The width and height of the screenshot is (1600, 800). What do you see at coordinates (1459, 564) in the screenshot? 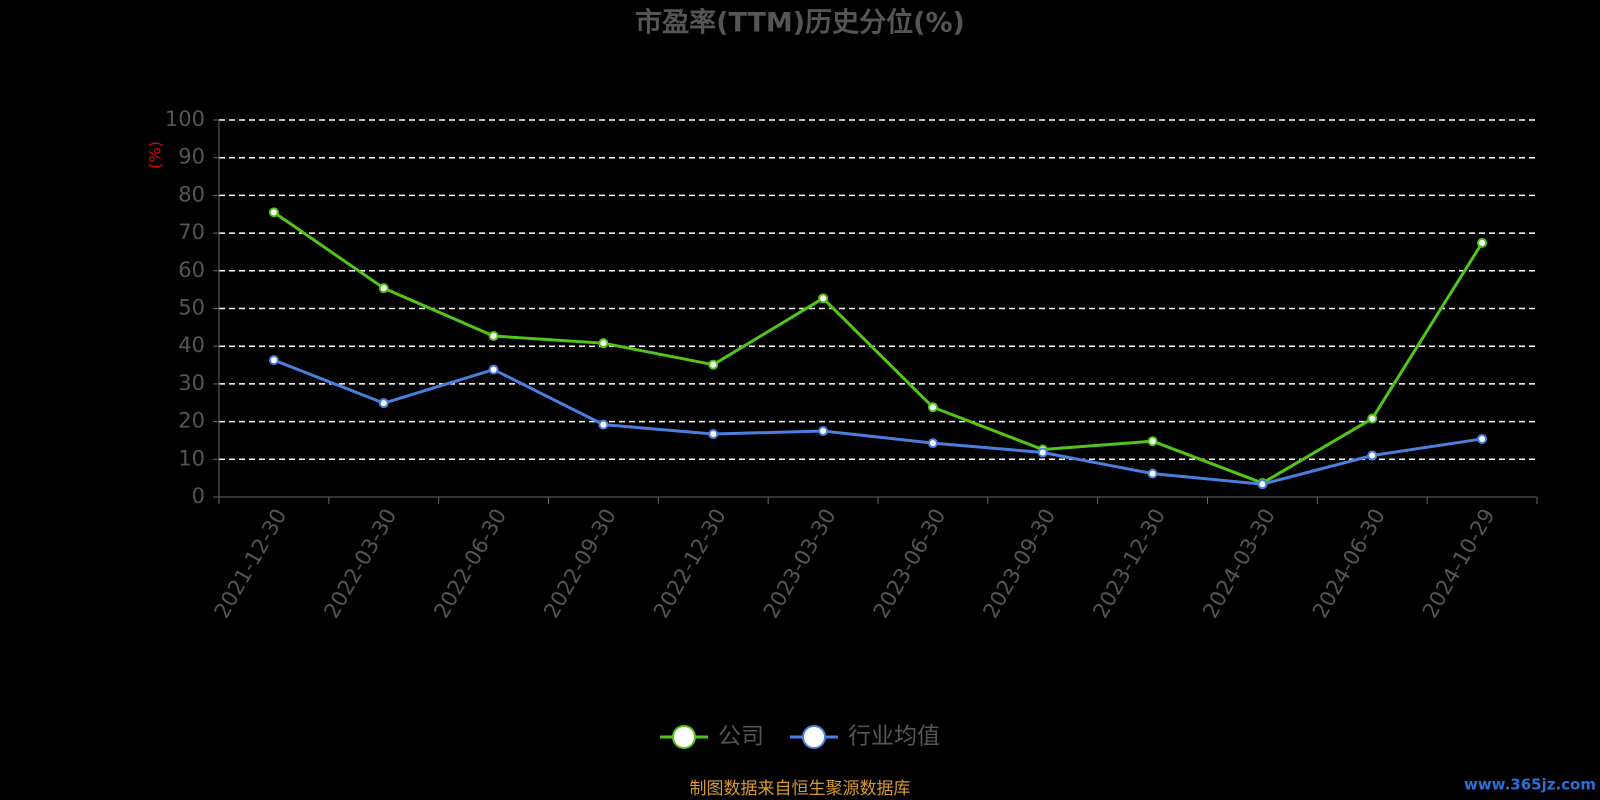
I see `x-tick-label: 2024-10-29` at bounding box center [1459, 564].